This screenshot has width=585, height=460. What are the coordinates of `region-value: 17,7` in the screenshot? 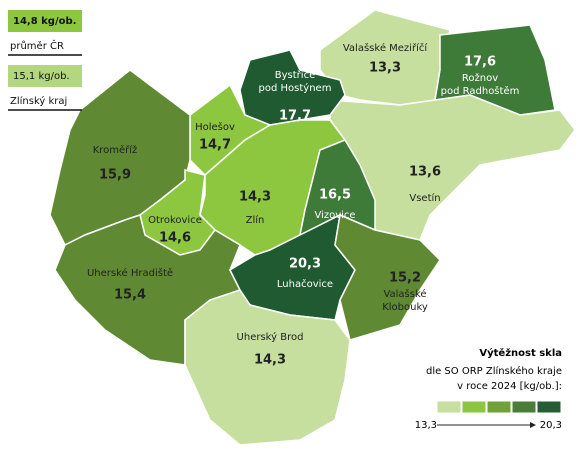 It's located at (295, 116).